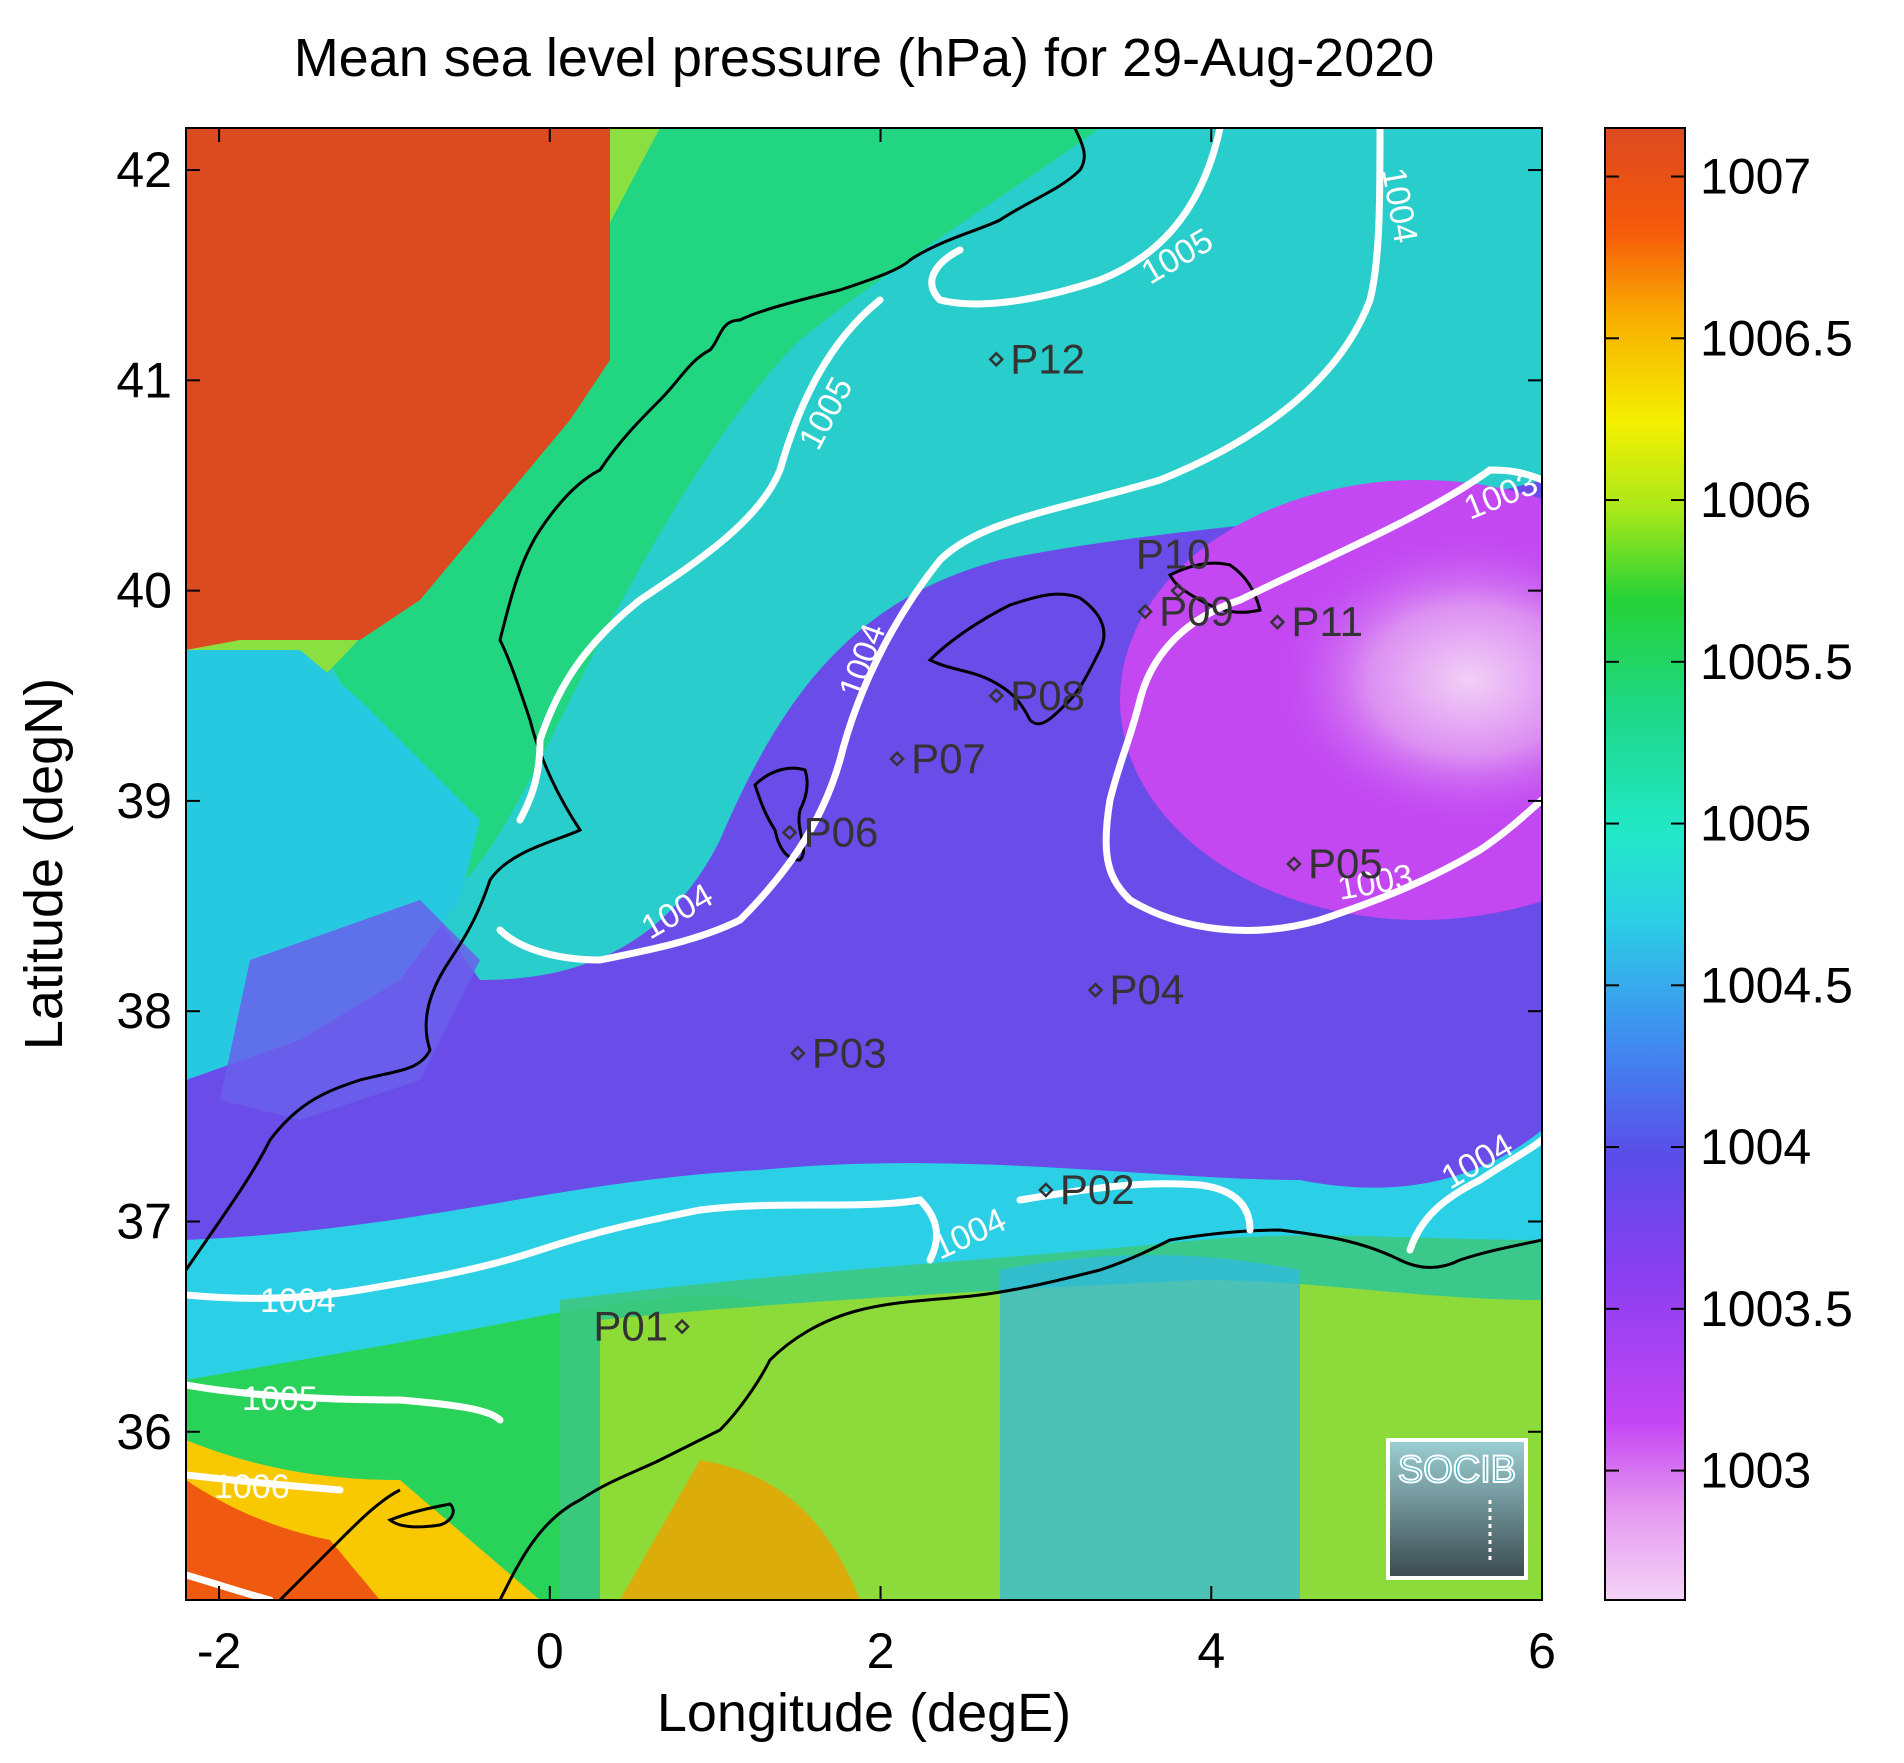 This screenshot has height=1763, width=1904. Describe the element at coordinates (1457, 1470) in the screenshot. I see `logo-text: SOCIB` at that location.